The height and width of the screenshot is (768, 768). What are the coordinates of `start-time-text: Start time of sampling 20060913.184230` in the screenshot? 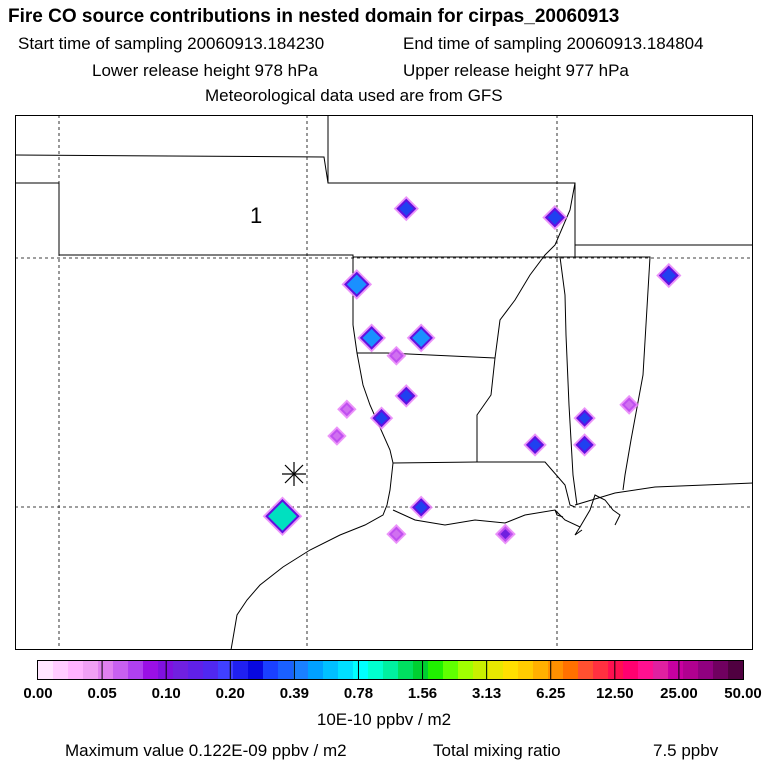 It's located at (171, 43).